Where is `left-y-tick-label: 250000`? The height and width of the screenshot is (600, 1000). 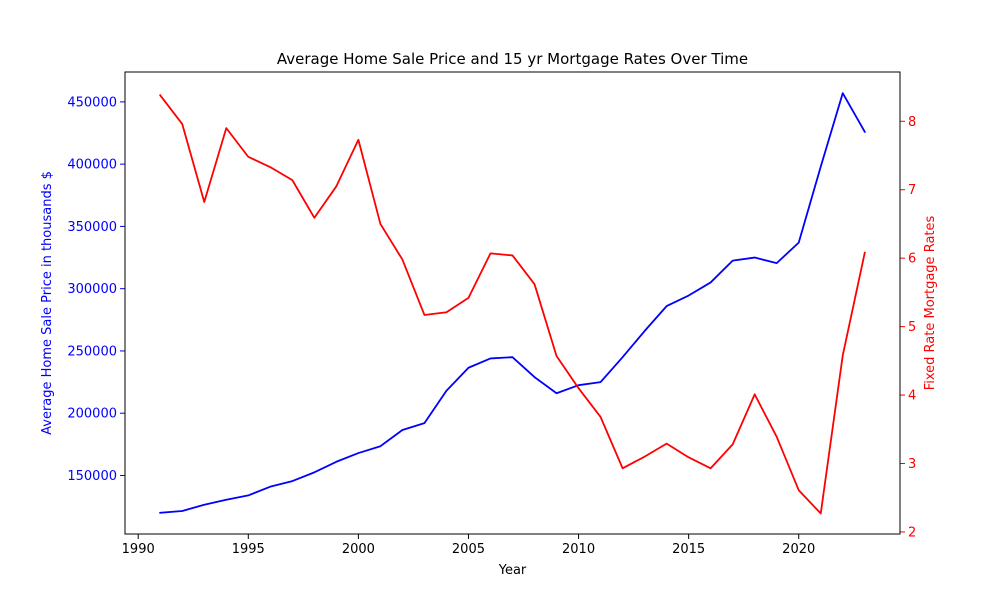
left-y-tick-label: 250000 is located at coordinates (92, 351).